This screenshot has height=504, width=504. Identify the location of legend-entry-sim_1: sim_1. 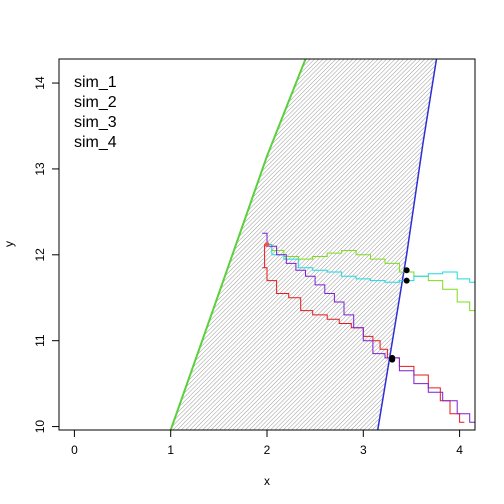
(95, 82).